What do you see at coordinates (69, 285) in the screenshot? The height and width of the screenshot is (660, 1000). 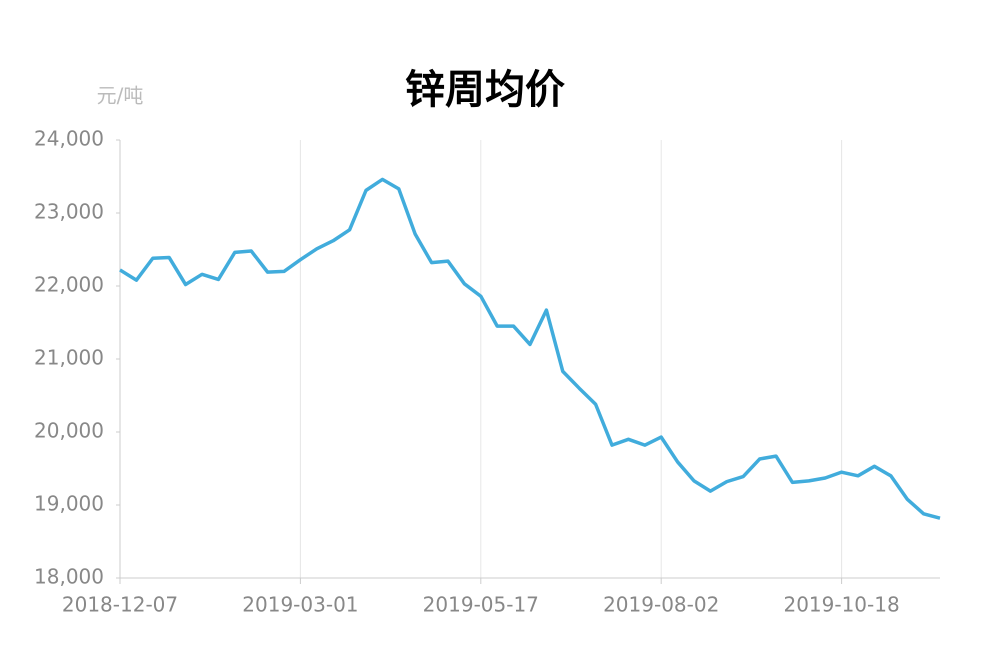 I see `y-tick-label: 22,000` at bounding box center [69, 285].